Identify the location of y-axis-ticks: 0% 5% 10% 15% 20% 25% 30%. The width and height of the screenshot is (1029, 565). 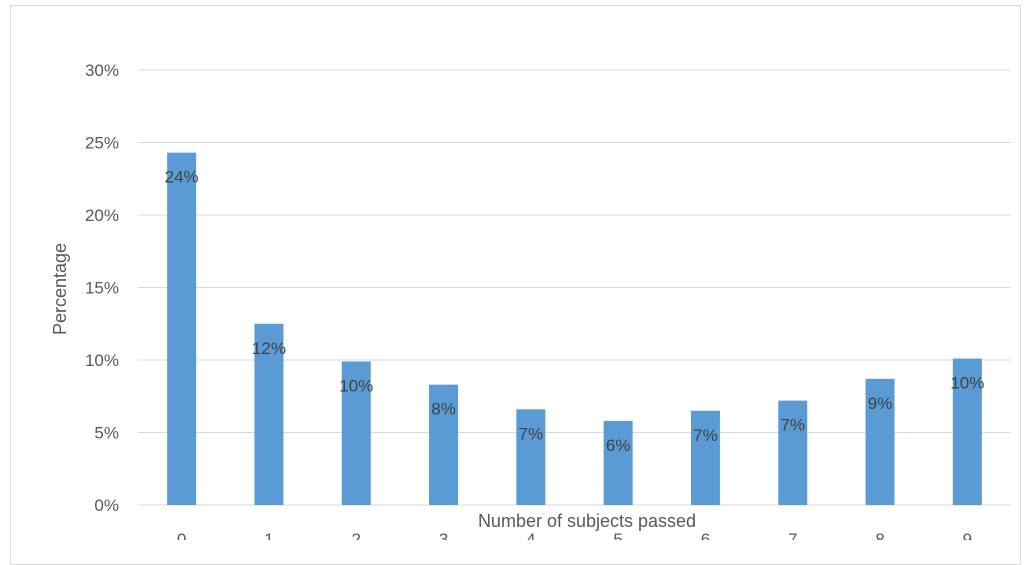
(102, 288).